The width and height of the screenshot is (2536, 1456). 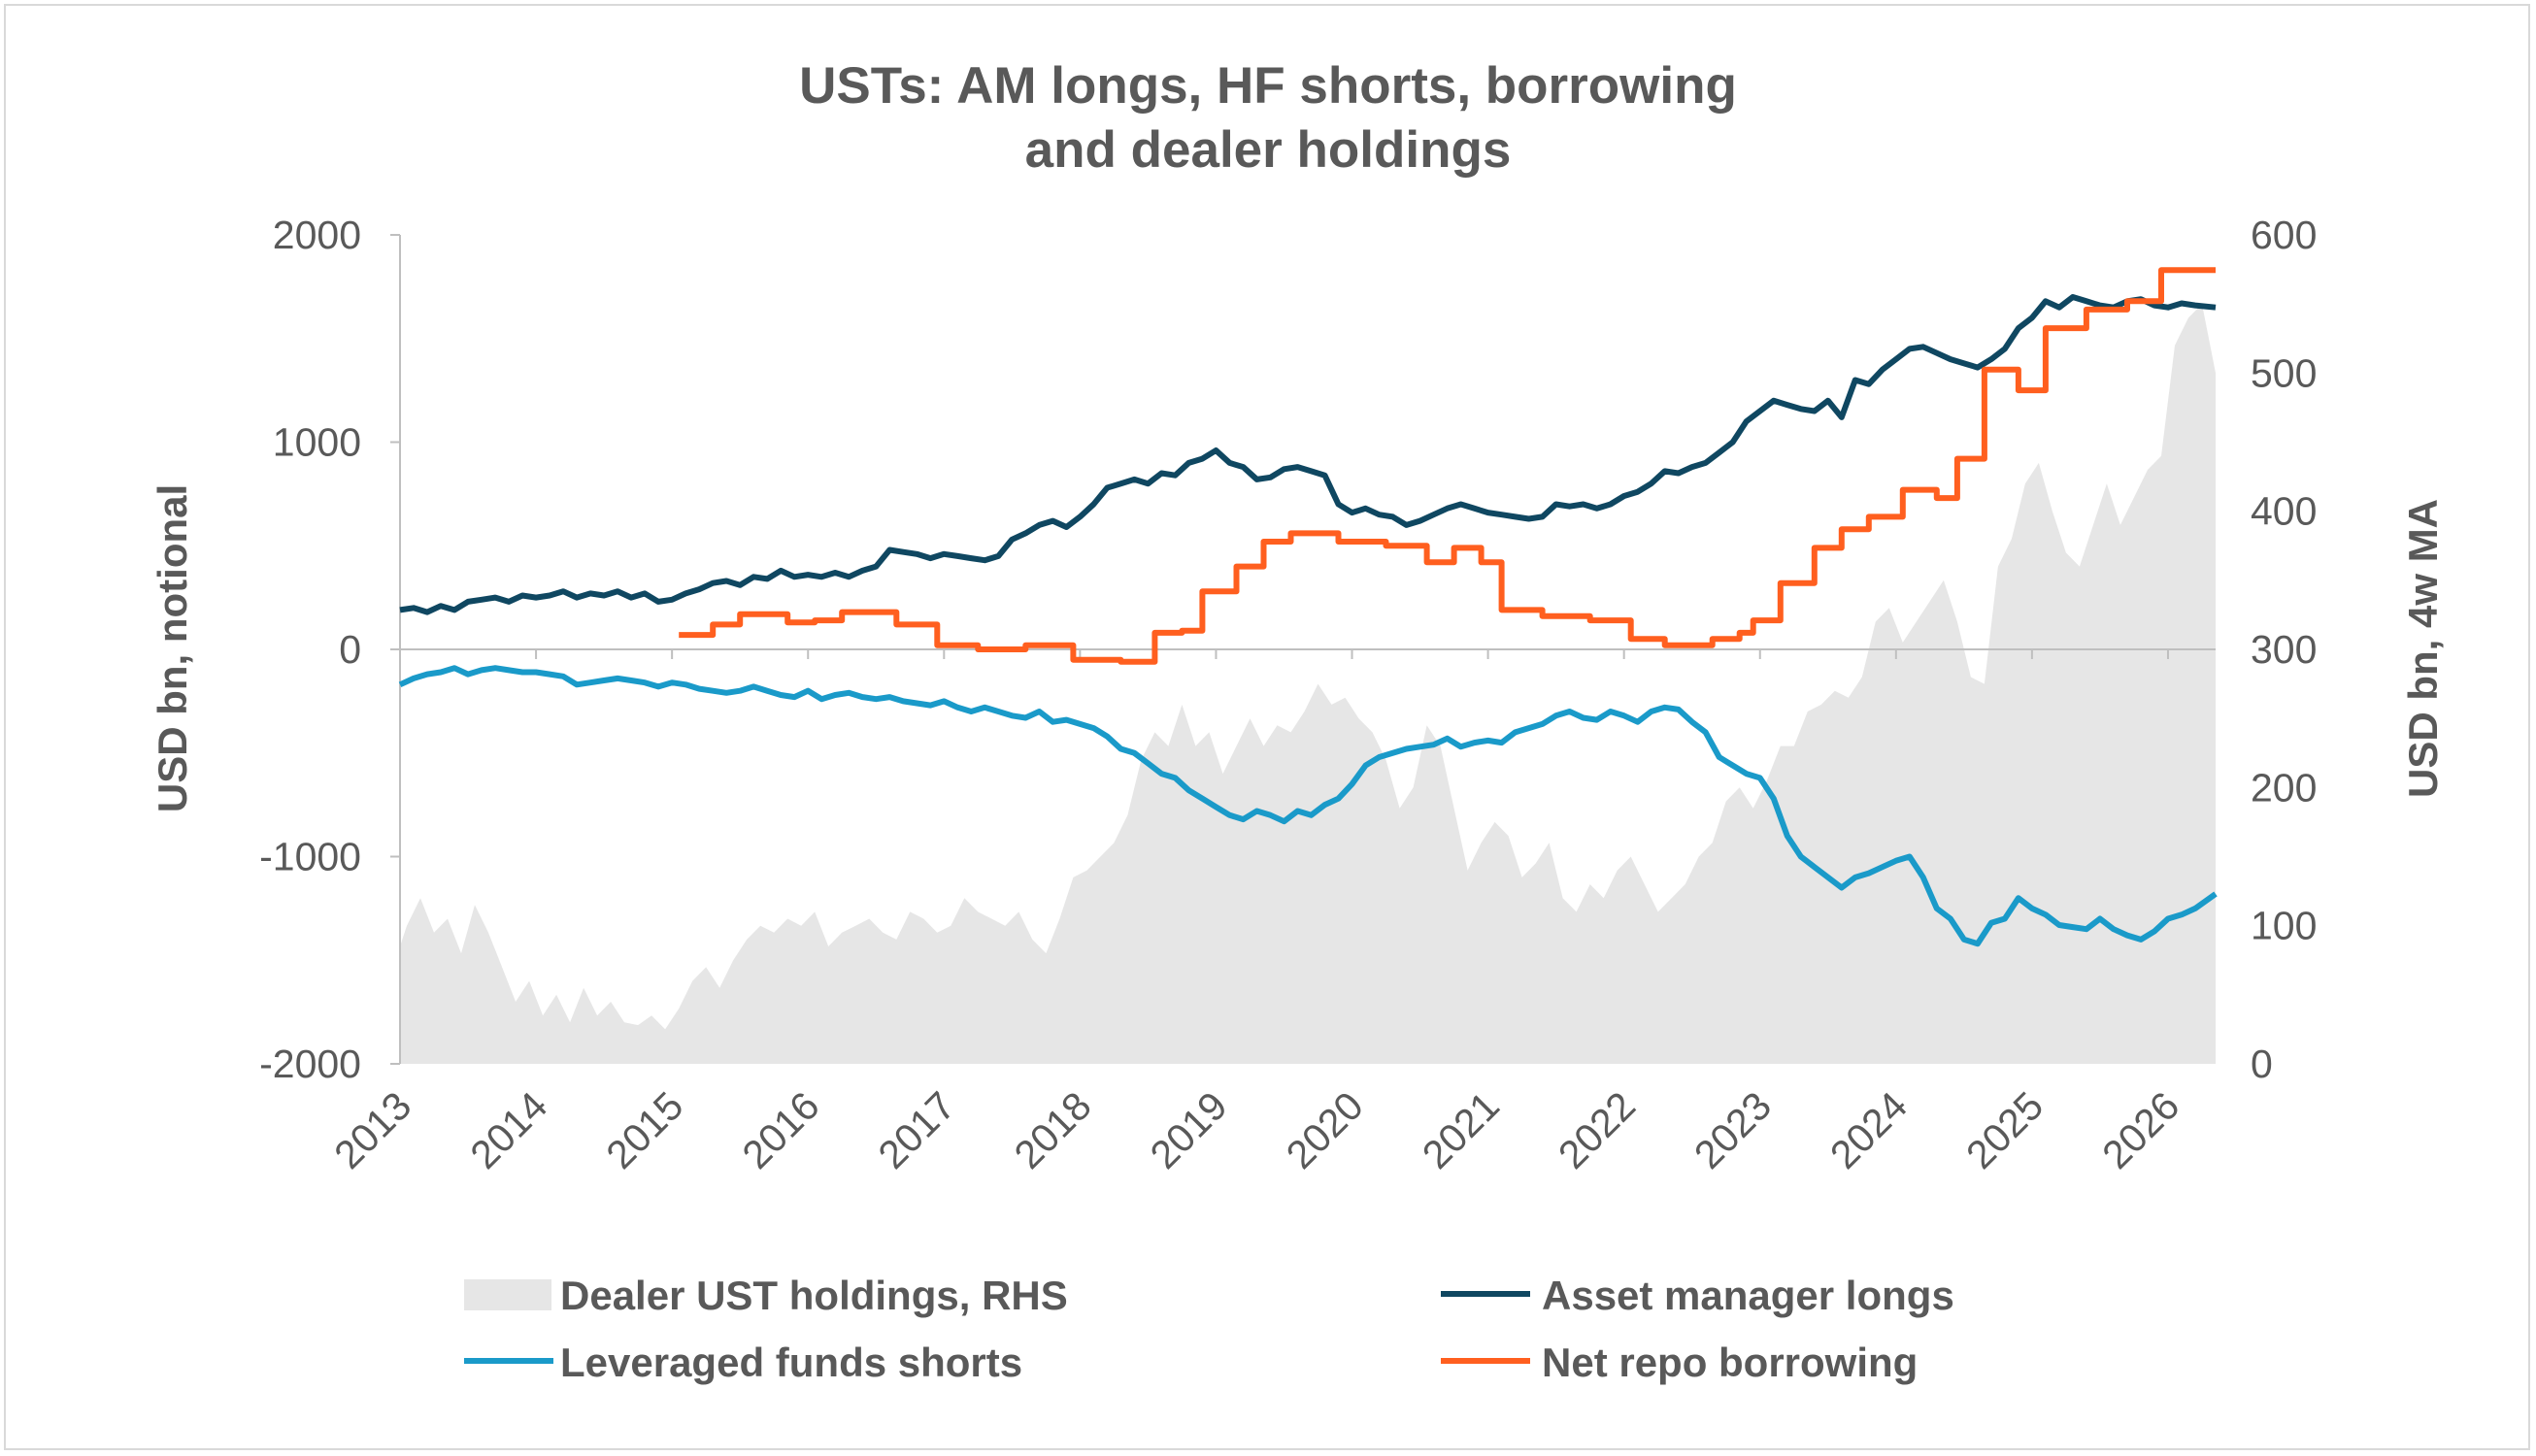 What do you see at coordinates (317, 442) in the screenshot?
I see `y-left-tick-label: 1000` at bounding box center [317, 442].